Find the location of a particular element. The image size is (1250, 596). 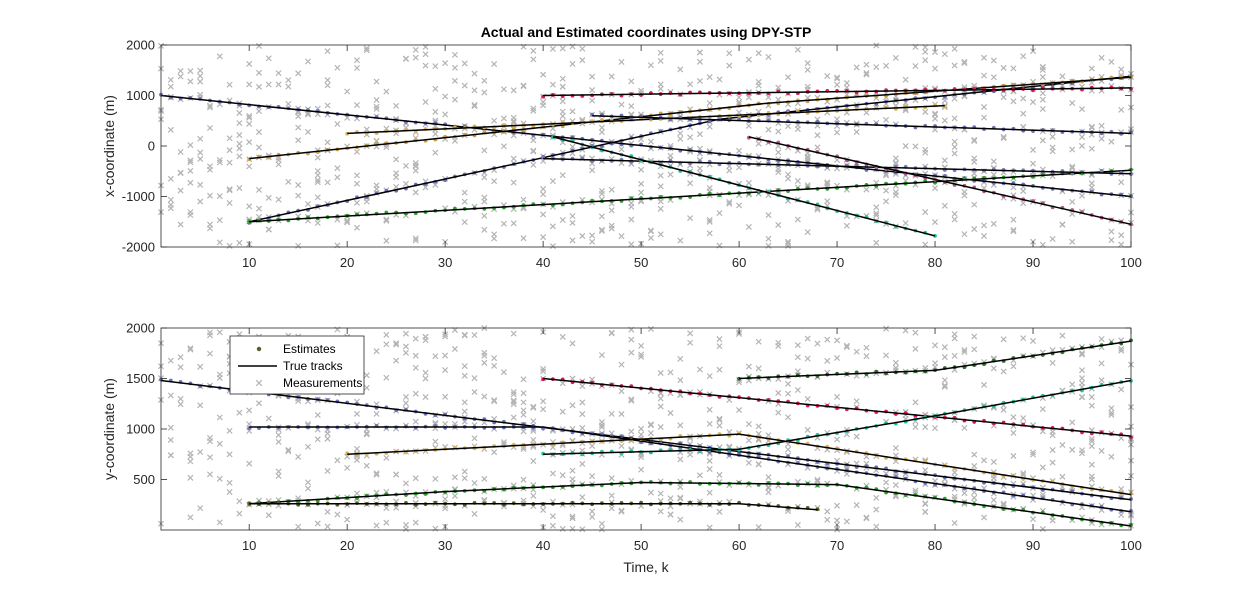

x-tick-label: 100 is located at coordinates (1131, 262).